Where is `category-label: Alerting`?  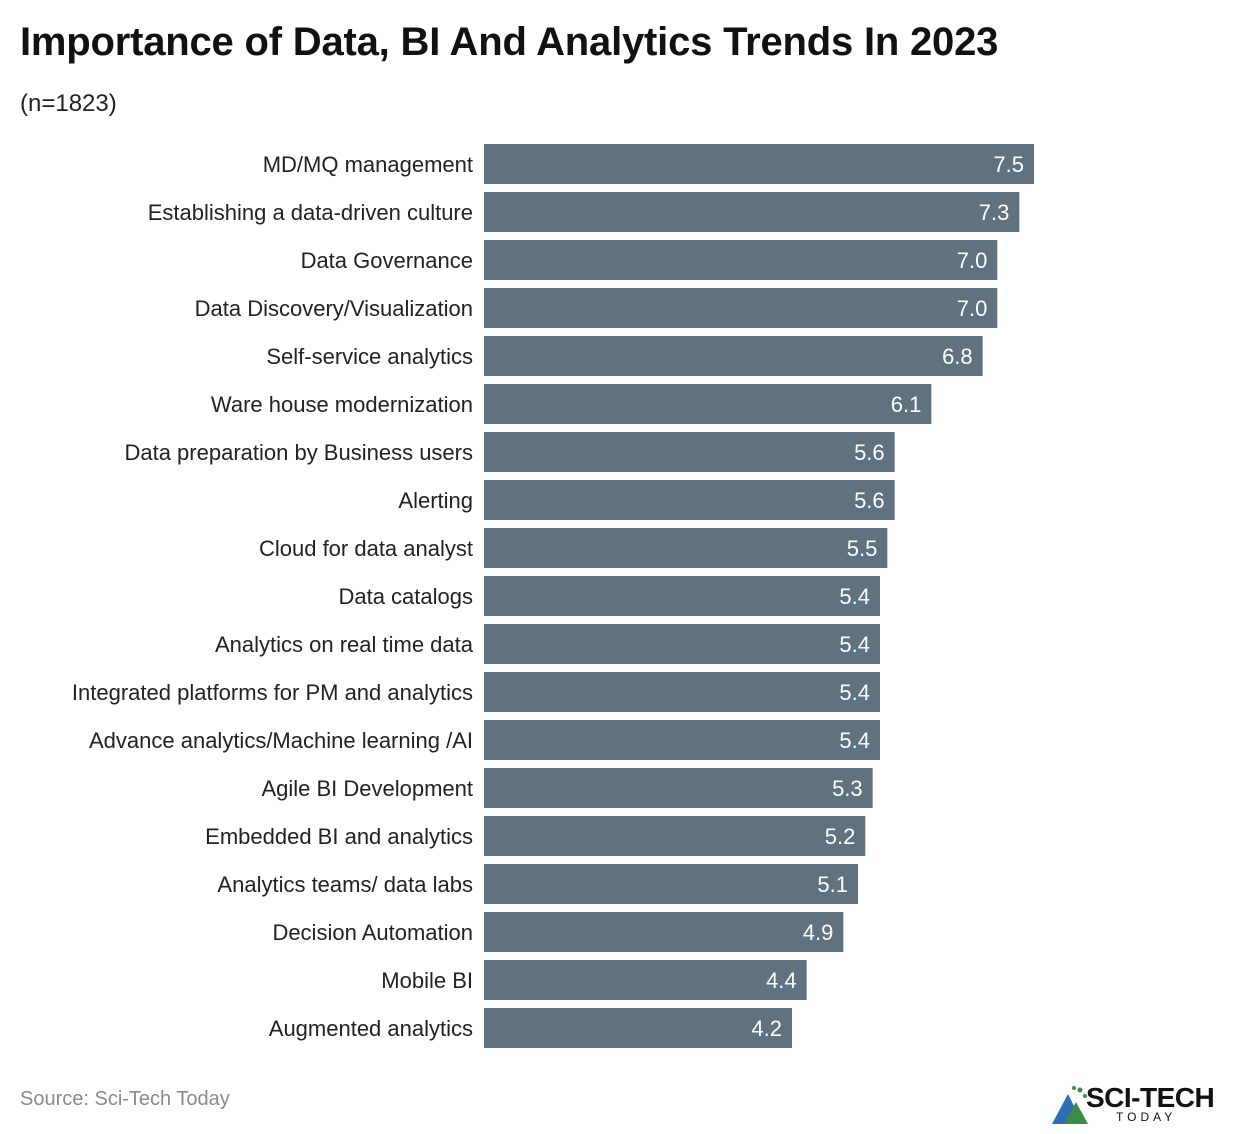
category-label: Alerting is located at coordinates (435, 500).